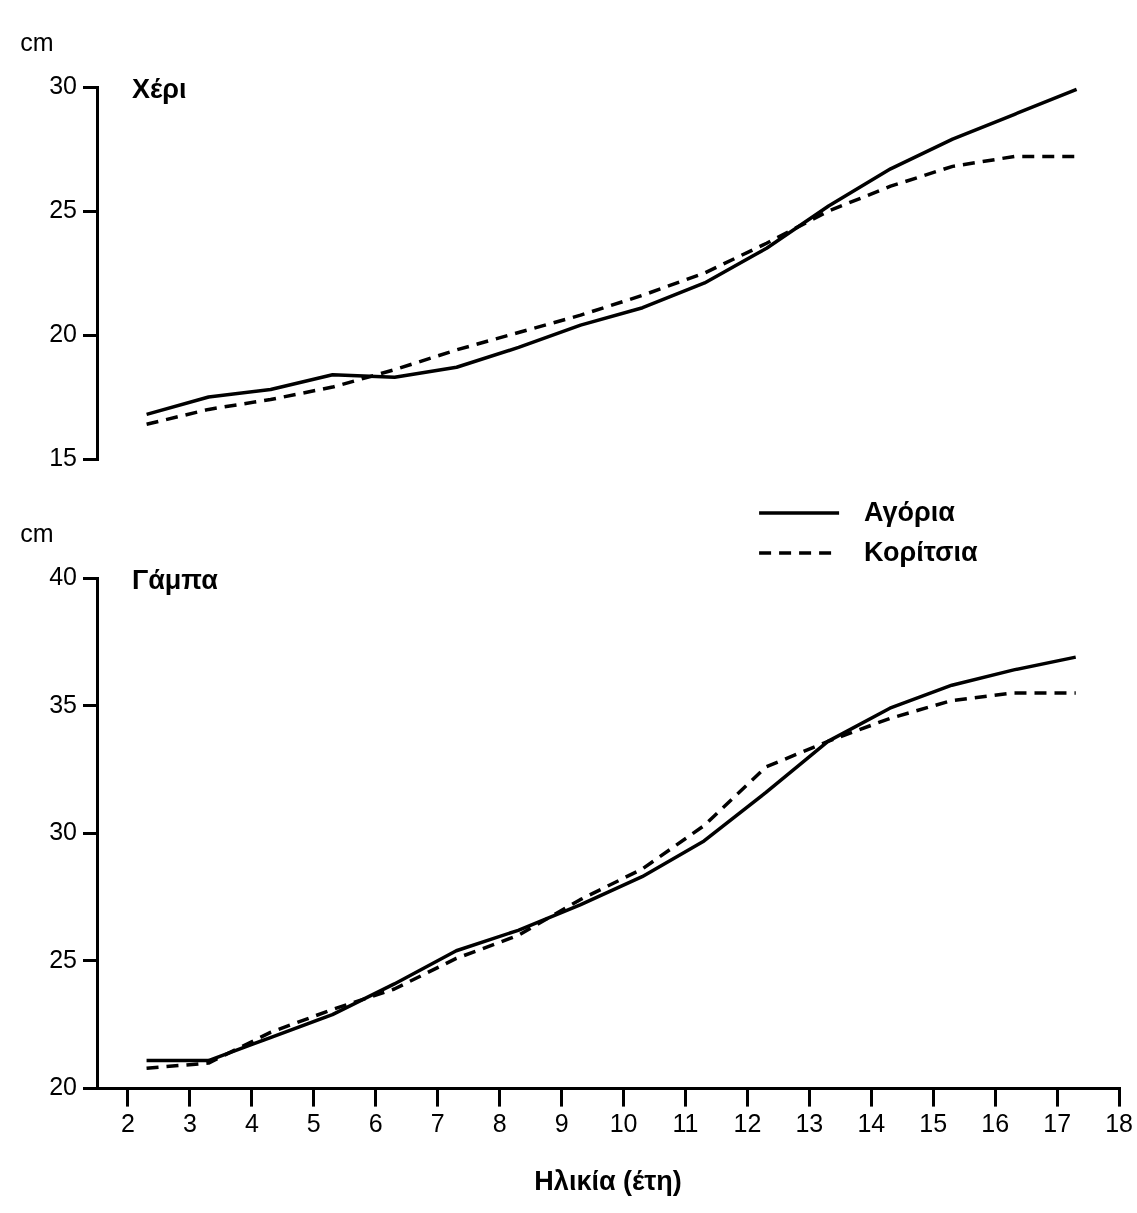 Image resolution: width=1137 pixels, height=1213 pixels. I want to click on x-tick-label: 4, so click(251, 1123).